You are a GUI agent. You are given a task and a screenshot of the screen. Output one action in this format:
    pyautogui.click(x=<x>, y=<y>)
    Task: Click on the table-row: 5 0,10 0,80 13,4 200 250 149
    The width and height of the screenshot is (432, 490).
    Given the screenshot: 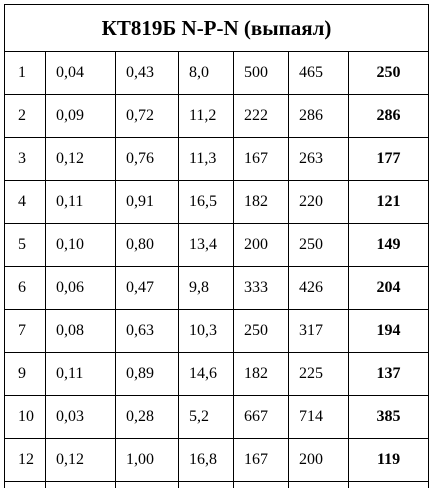 What is the action you would take?
    pyautogui.click(x=217, y=245)
    